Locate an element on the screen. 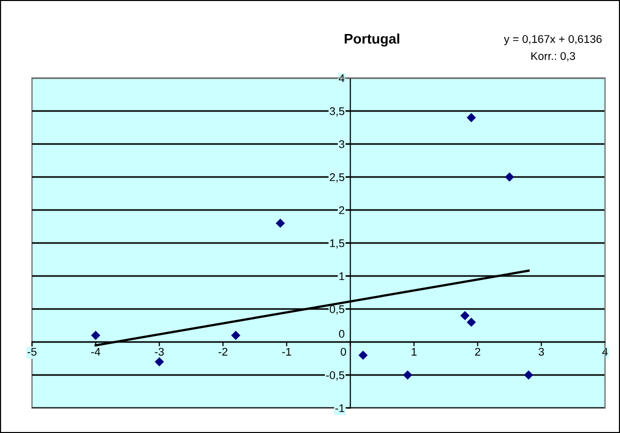 The image size is (620, 433). y-tick-label: 1,5 is located at coordinates (337, 243).